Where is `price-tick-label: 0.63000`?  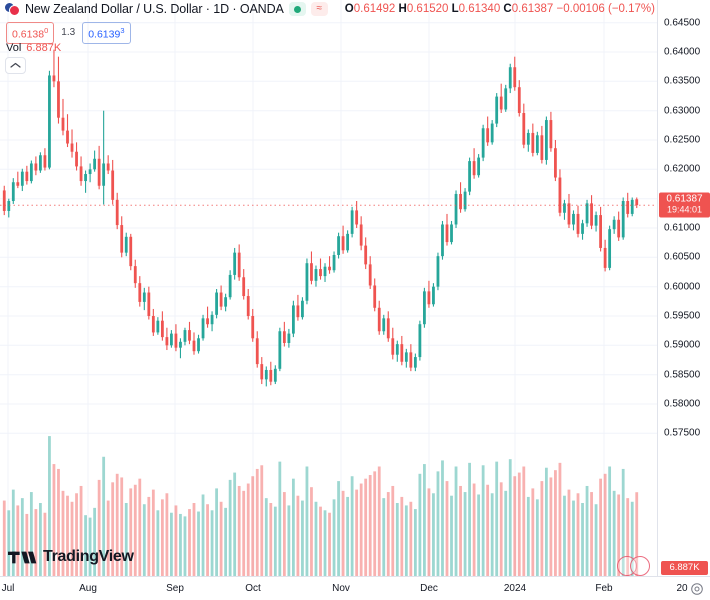 price-tick-label: 0.63000 is located at coordinates (682, 111).